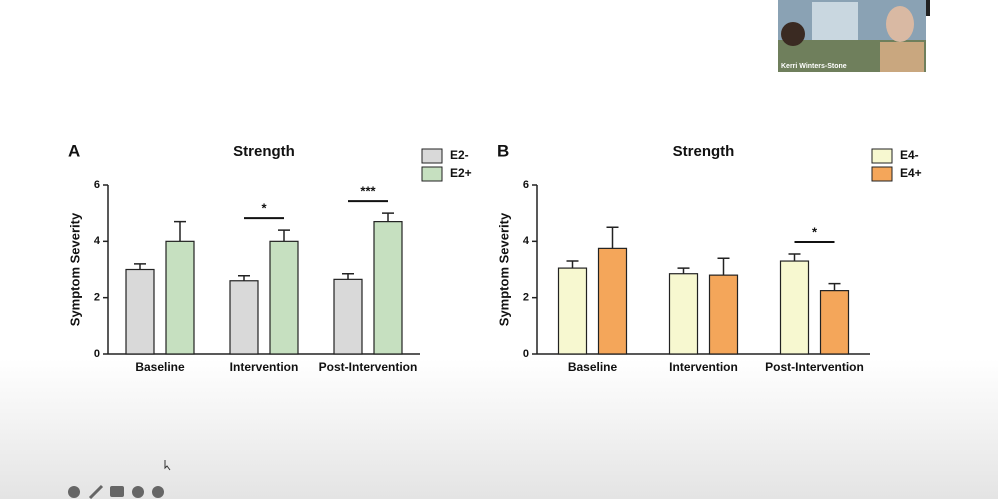 This screenshot has width=998, height=499. Describe the element at coordinates (119, 479) in the screenshot. I see `toolbar` at that location.